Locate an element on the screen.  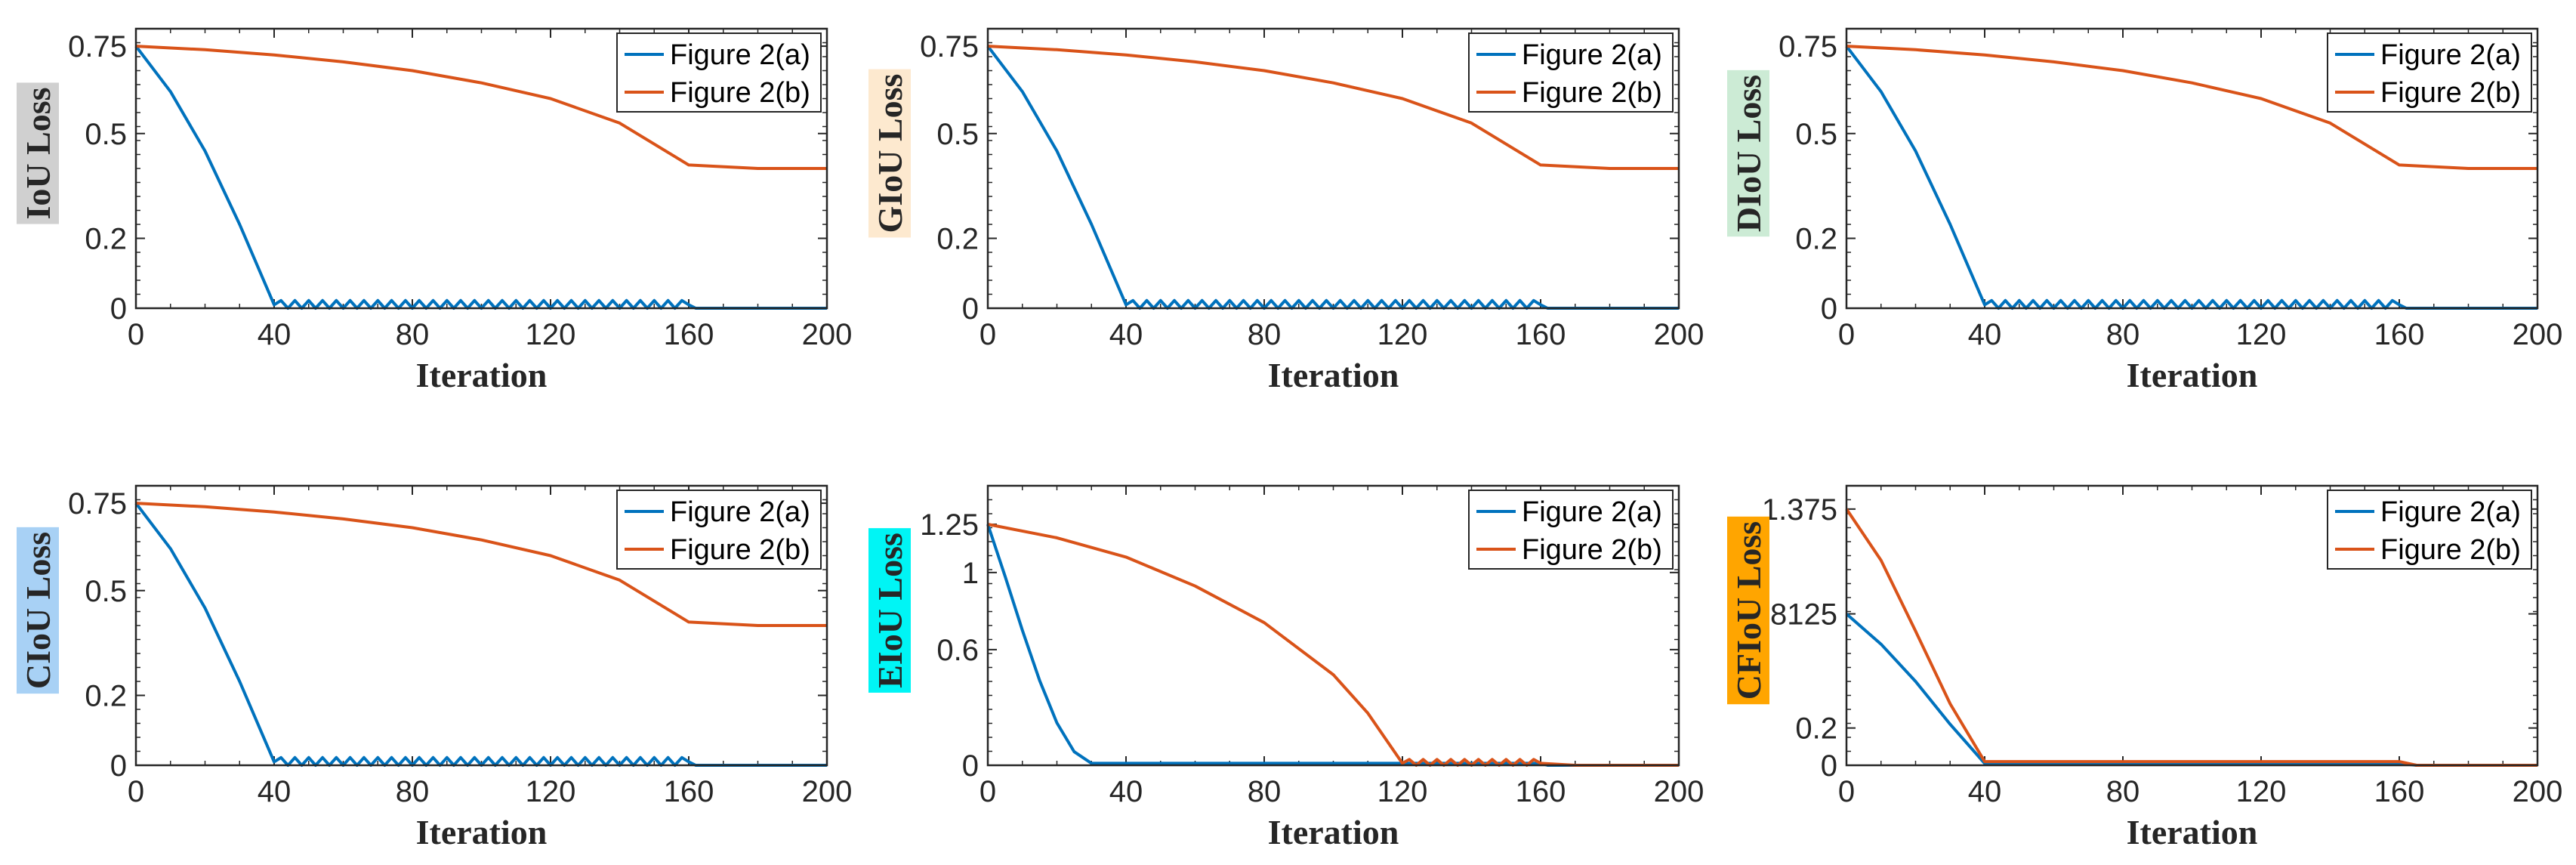
y-axis-label-group: CIoU Loss is located at coordinates (38, 610).